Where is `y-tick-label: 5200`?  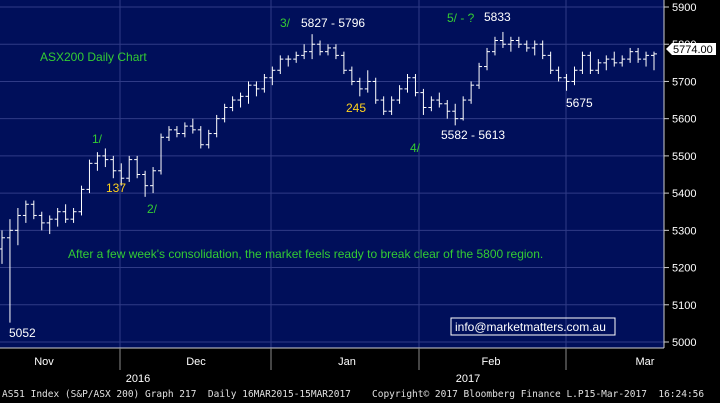 y-tick-label: 5200 is located at coordinates (684, 269).